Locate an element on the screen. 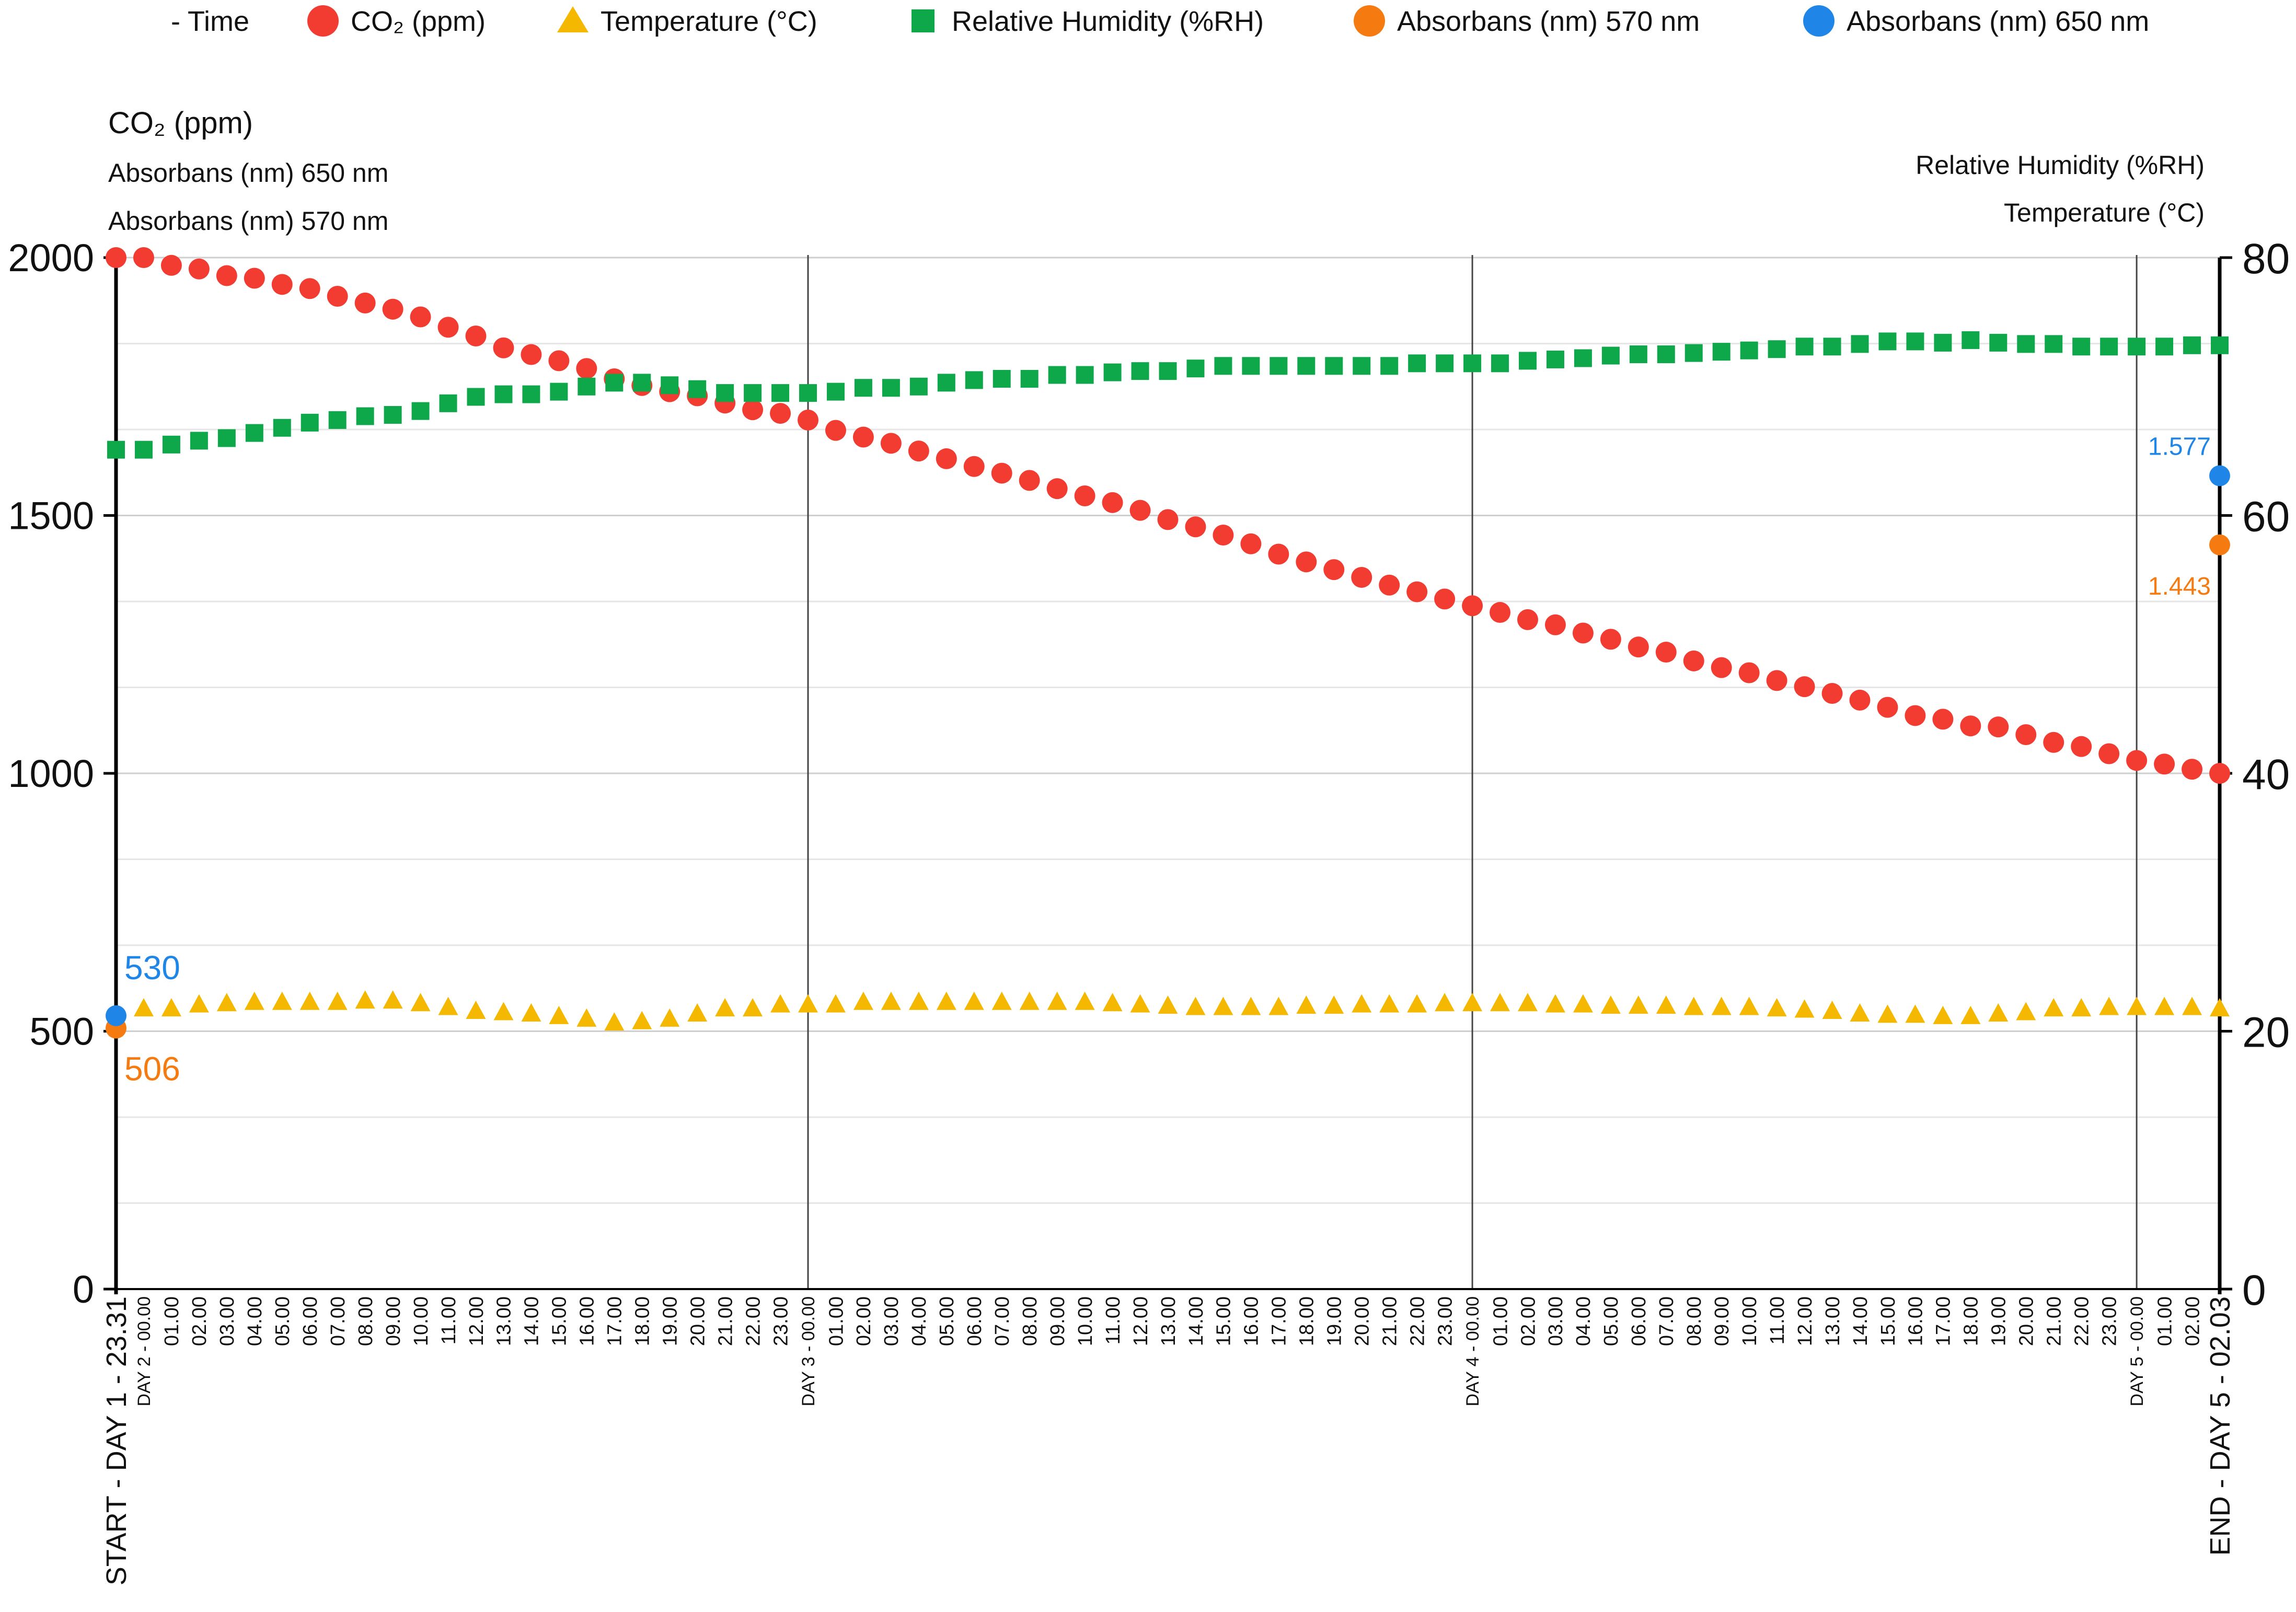 Image resolution: width=2296 pixels, height=1612 pixels. right-tick-label: 60 is located at coordinates (2266, 517).